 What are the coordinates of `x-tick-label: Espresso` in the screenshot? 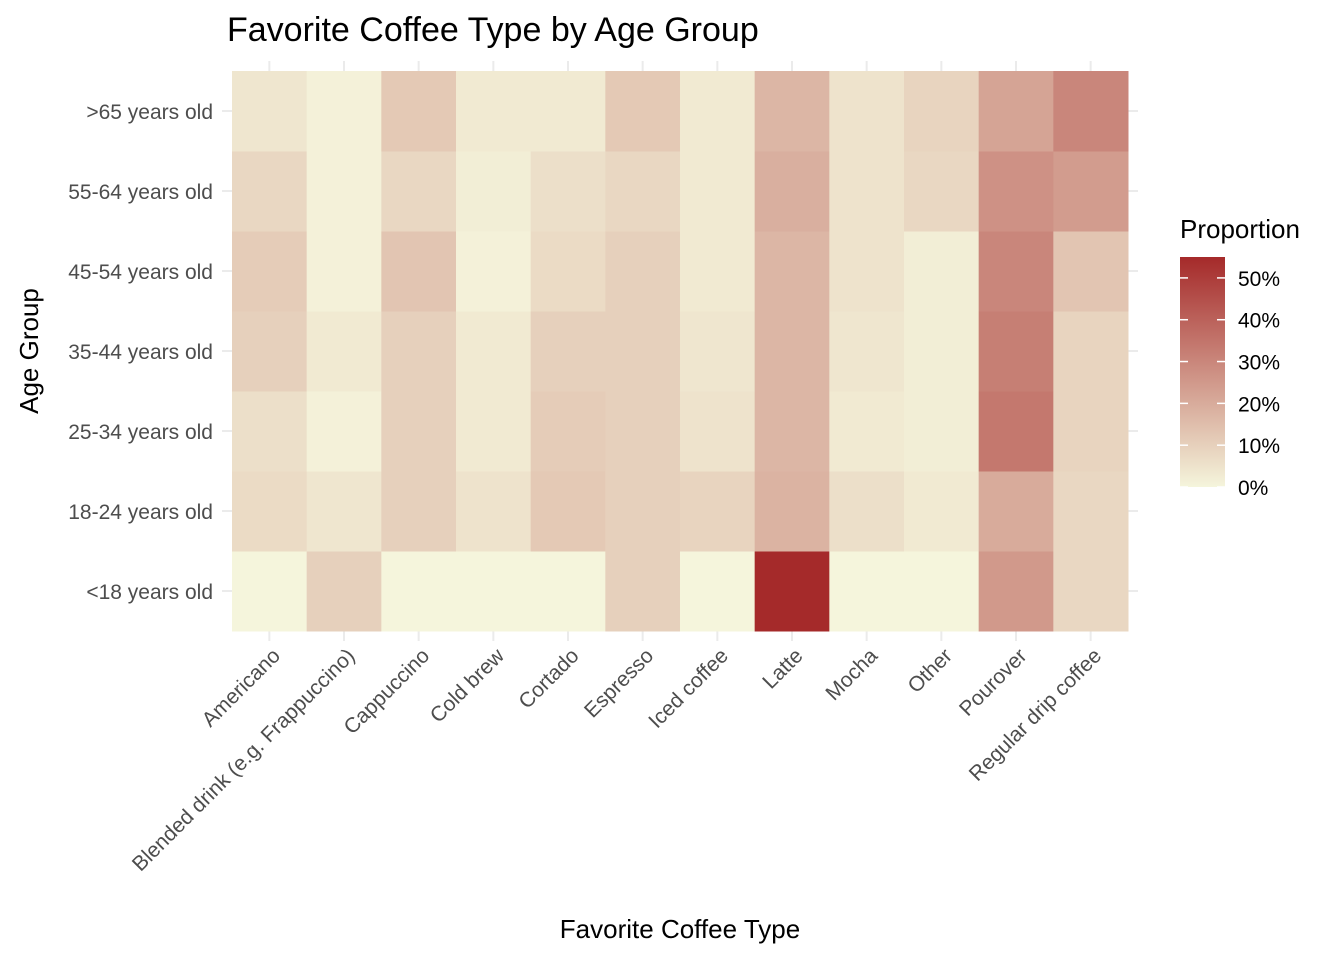 It's located at (619, 683).